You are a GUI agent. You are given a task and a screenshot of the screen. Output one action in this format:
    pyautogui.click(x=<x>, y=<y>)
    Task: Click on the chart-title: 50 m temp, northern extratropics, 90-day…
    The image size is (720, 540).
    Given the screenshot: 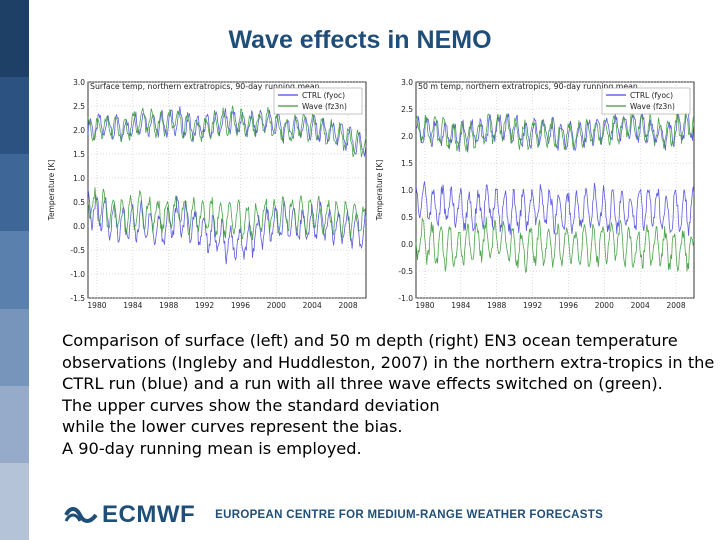 What is the action you would take?
    pyautogui.click(x=528, y=86)
    